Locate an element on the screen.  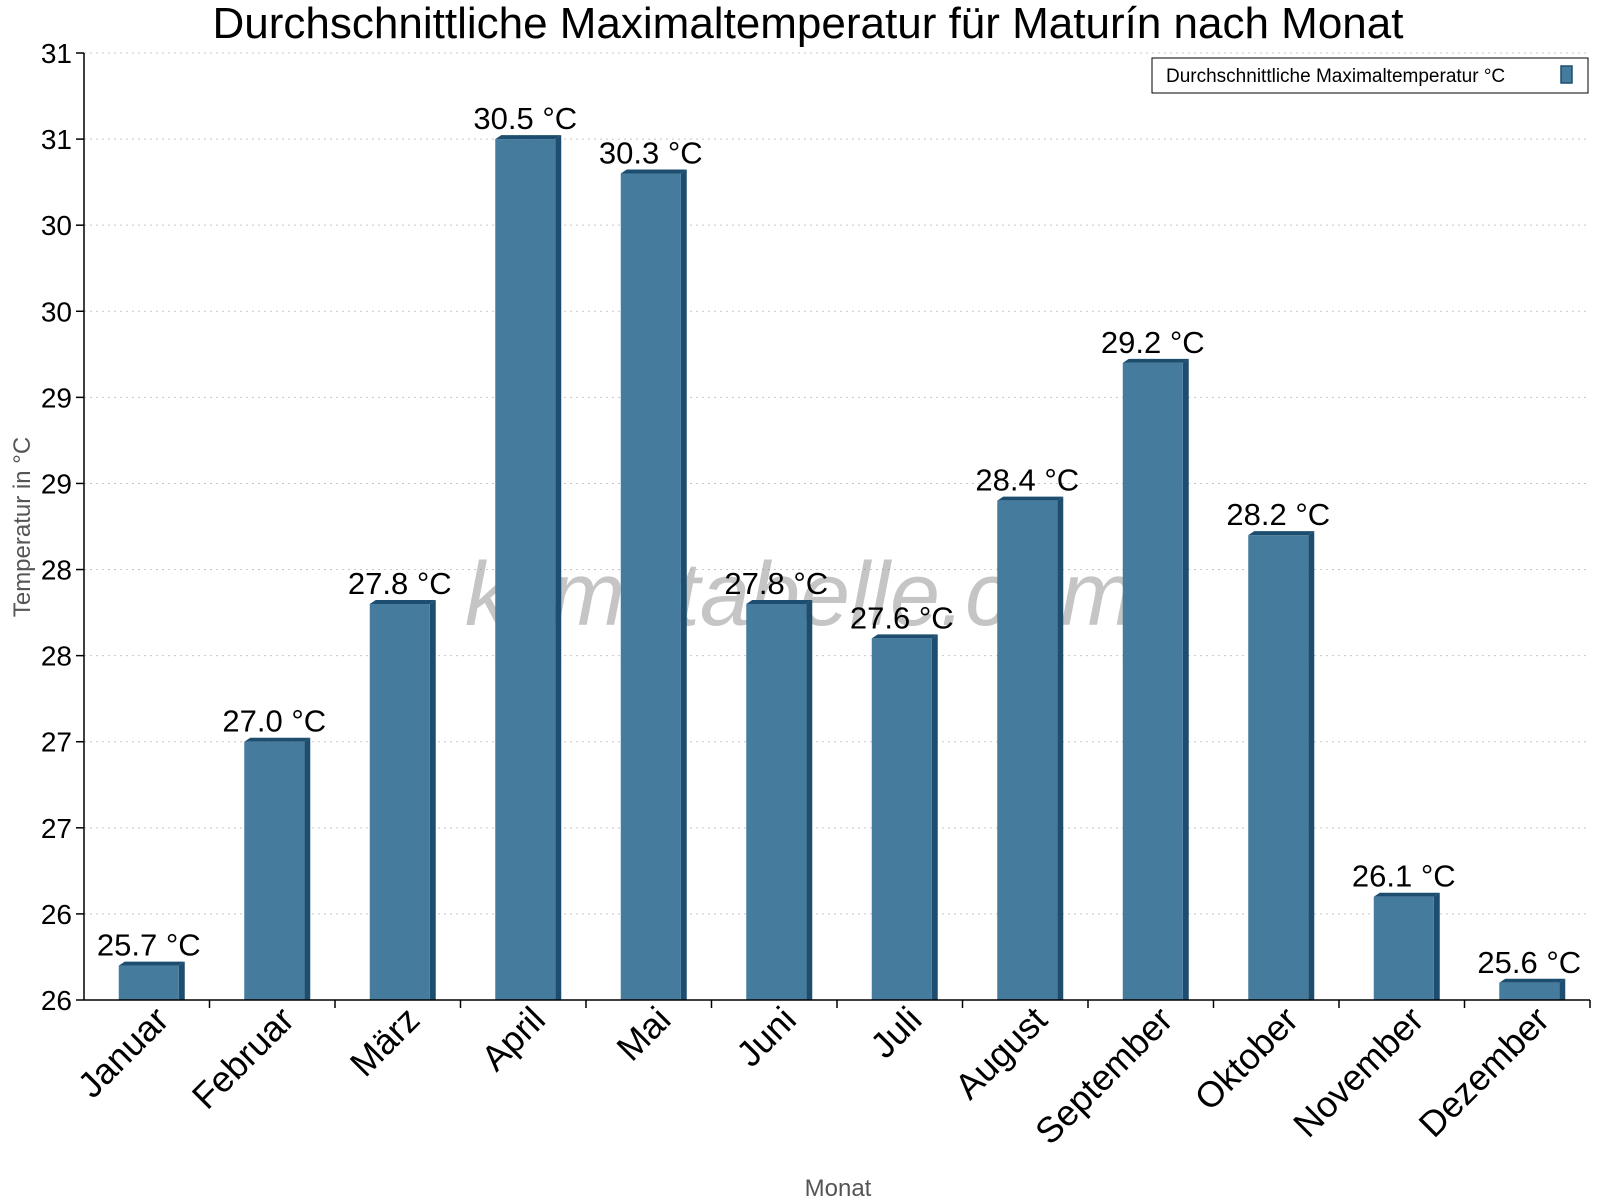
x-tick-label: Februar is located at coordinates (243, 1058).